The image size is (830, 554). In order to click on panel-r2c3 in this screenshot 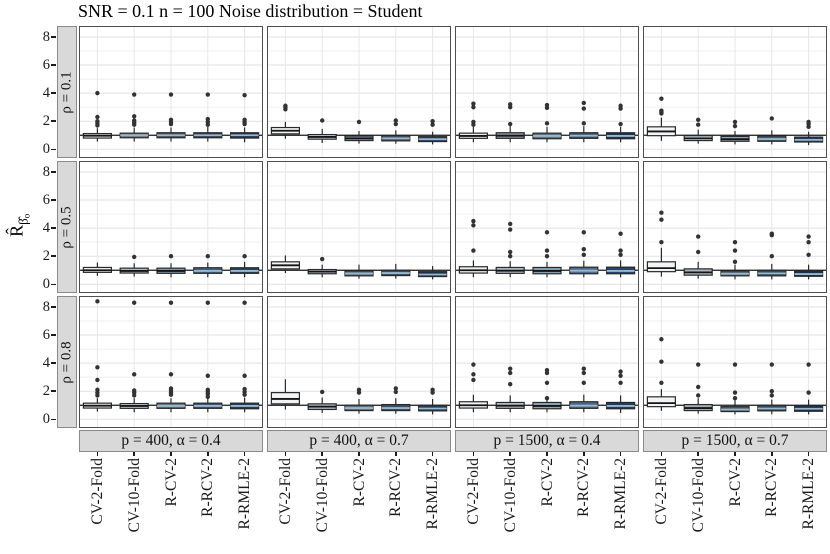, I will do `click(735, 362)`.